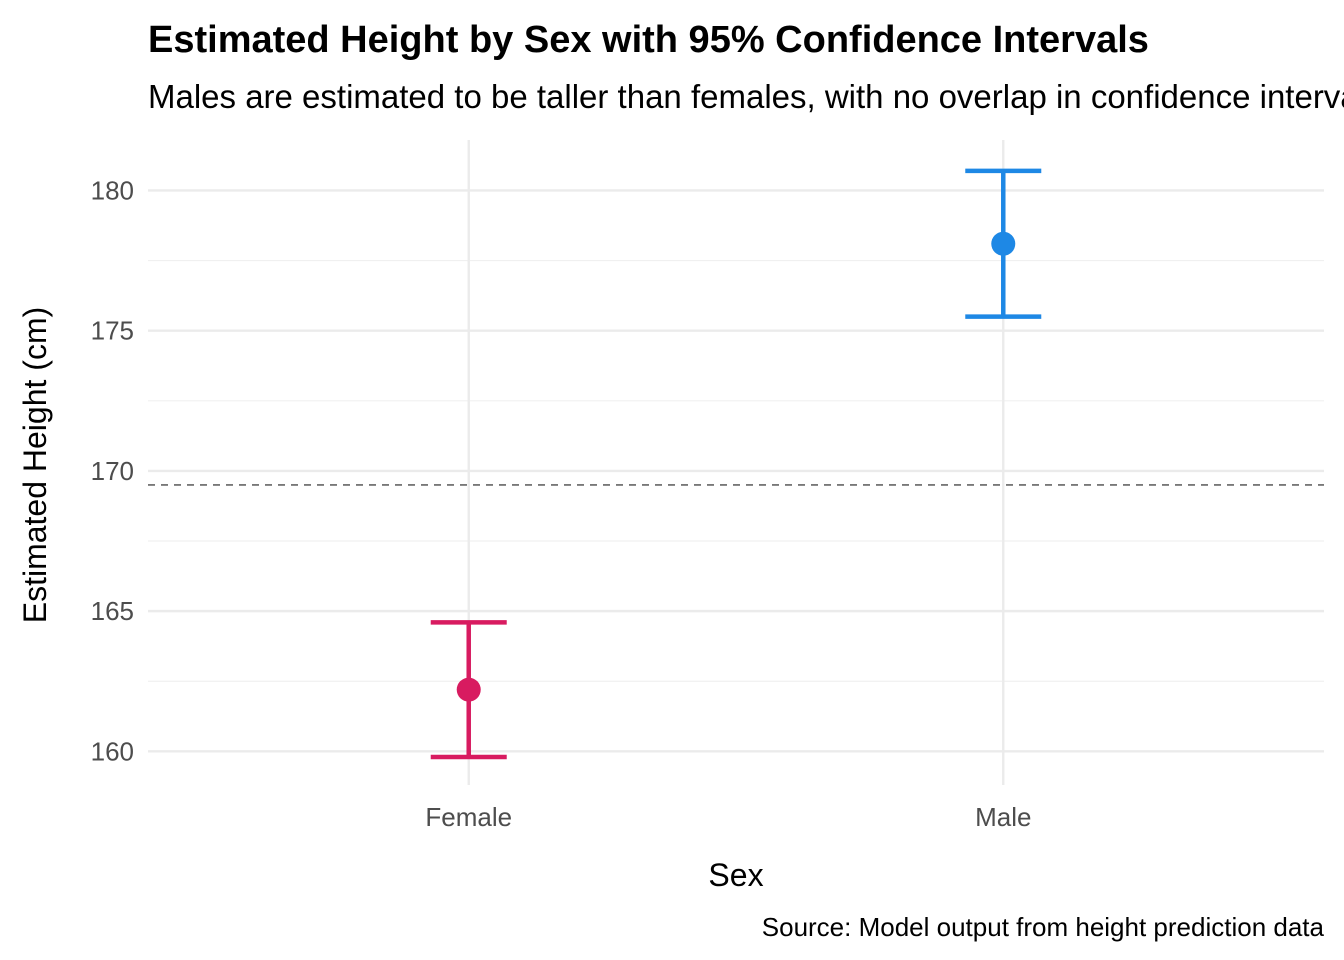 The width and height of the screenshot is (1344, 960). Describe the element at coordinates (728, 817) in the screenshot. I see `x-axis-ticks: Female Male` at that location.